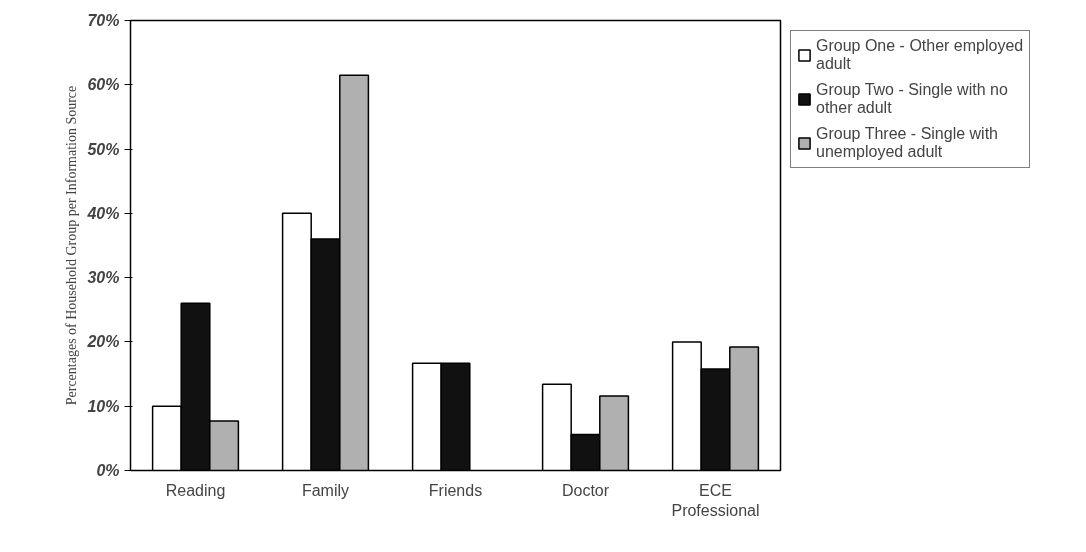 The width and height of the screenshot is (1086, 552). What do you see at coordinates (103, 149) in the screenshot?
I see `y-tick-label: 50%` at bounding box center [103, 149].